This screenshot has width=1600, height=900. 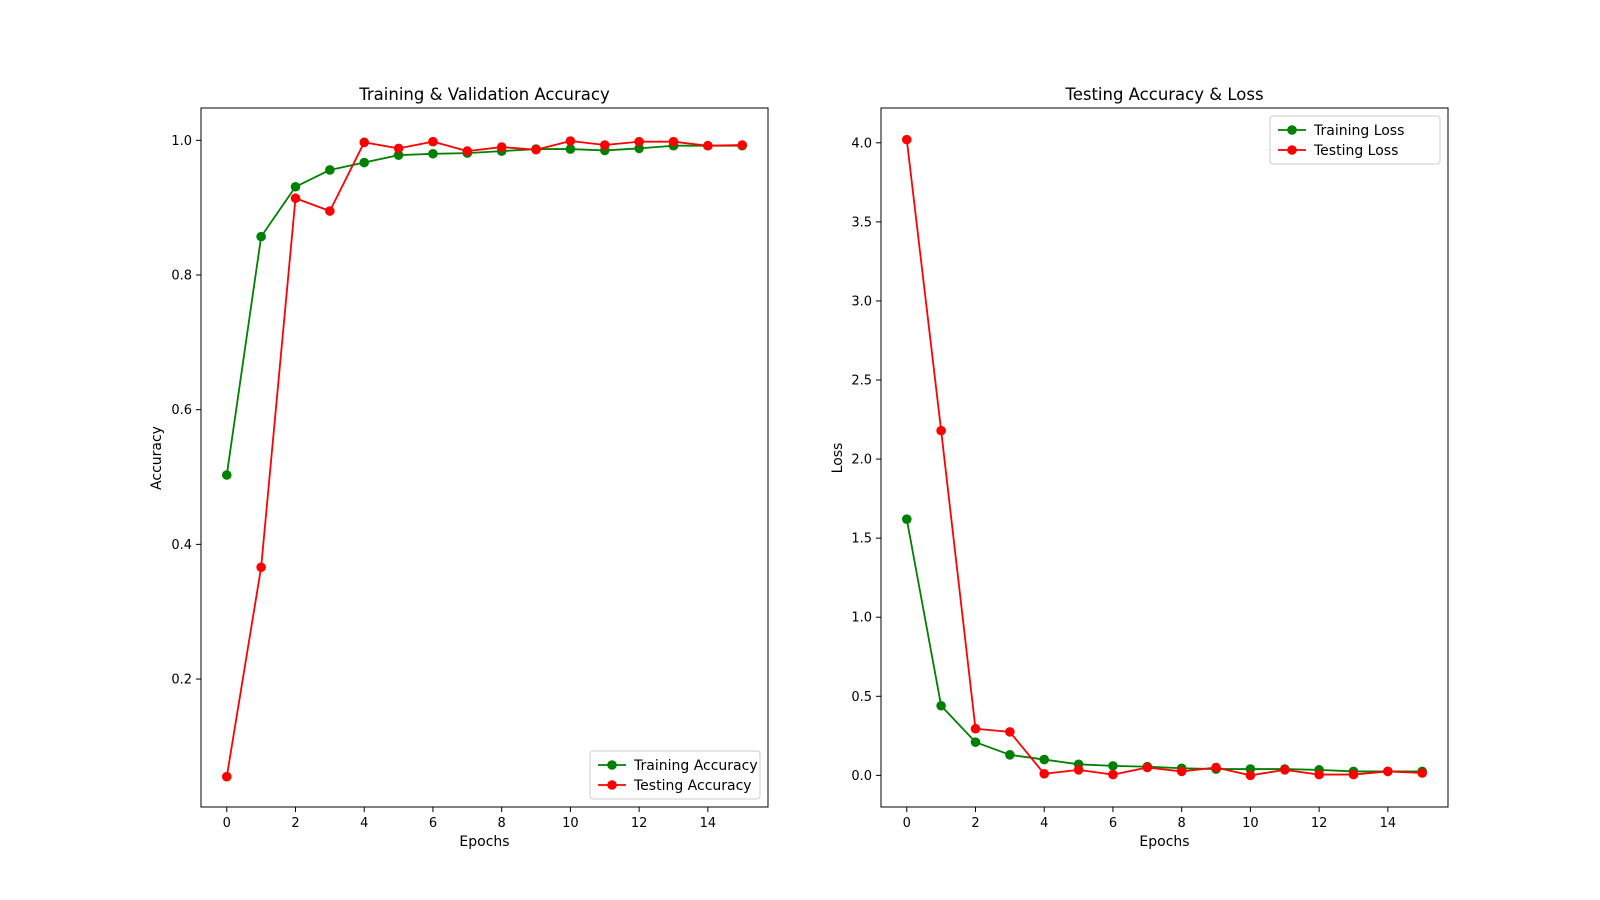 I want to click on loss-ytick-label: 1.5, so click(x=861, y=539).